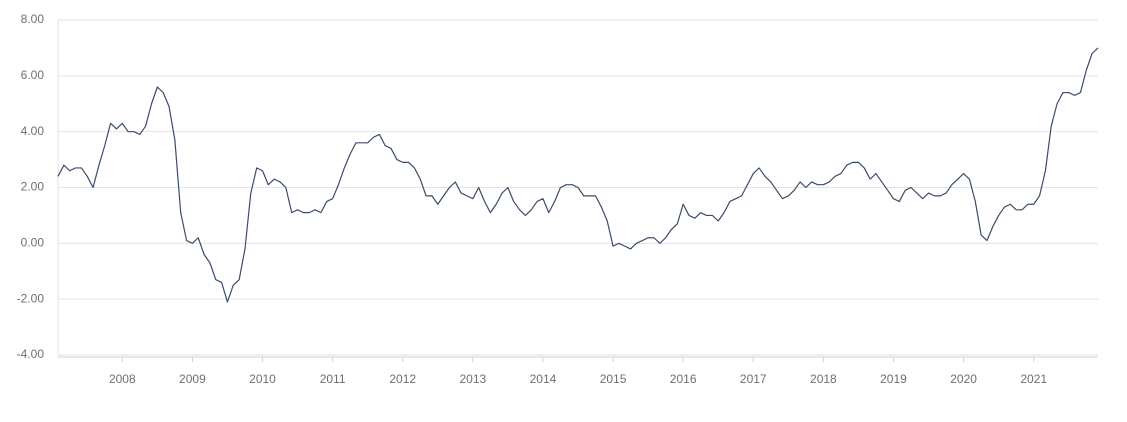  I want to click on y-tick-label: 4.00, so click(33, 131).